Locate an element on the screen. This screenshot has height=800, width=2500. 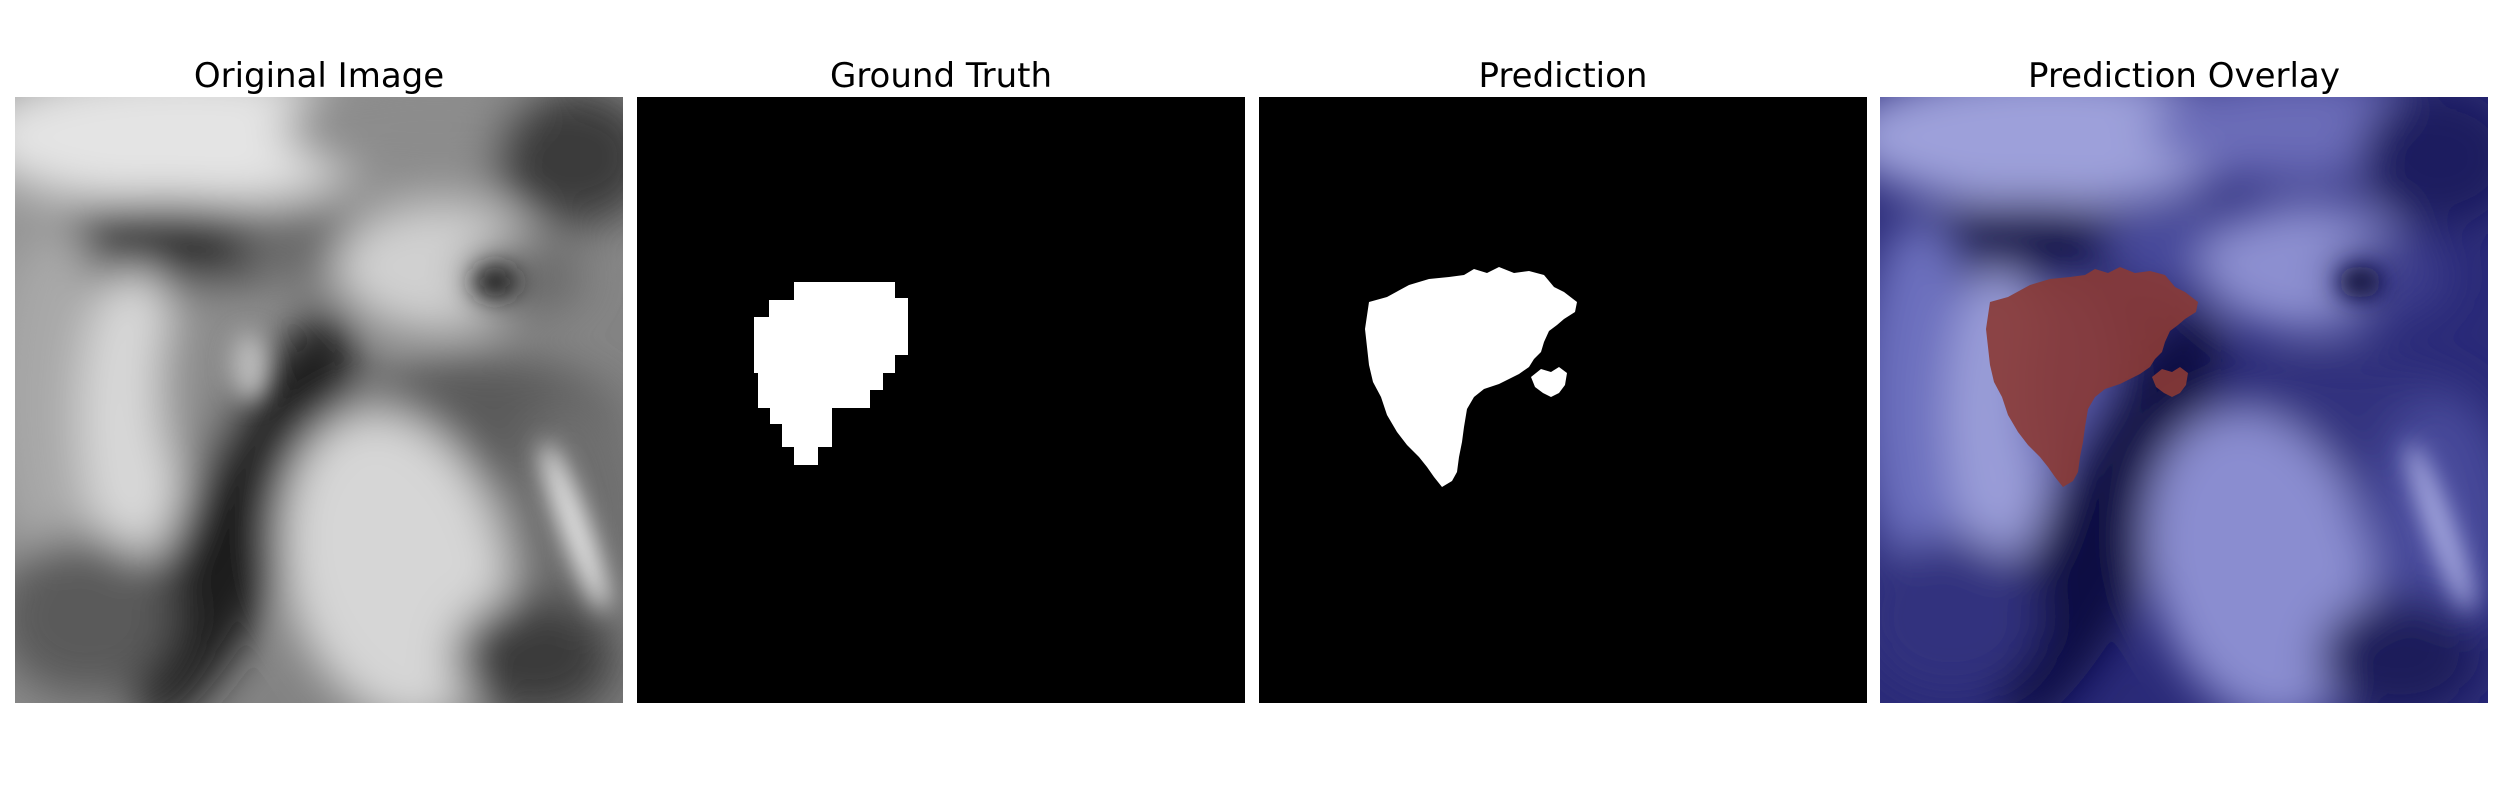
ground-truth-region is located at coordinates (831, 373).